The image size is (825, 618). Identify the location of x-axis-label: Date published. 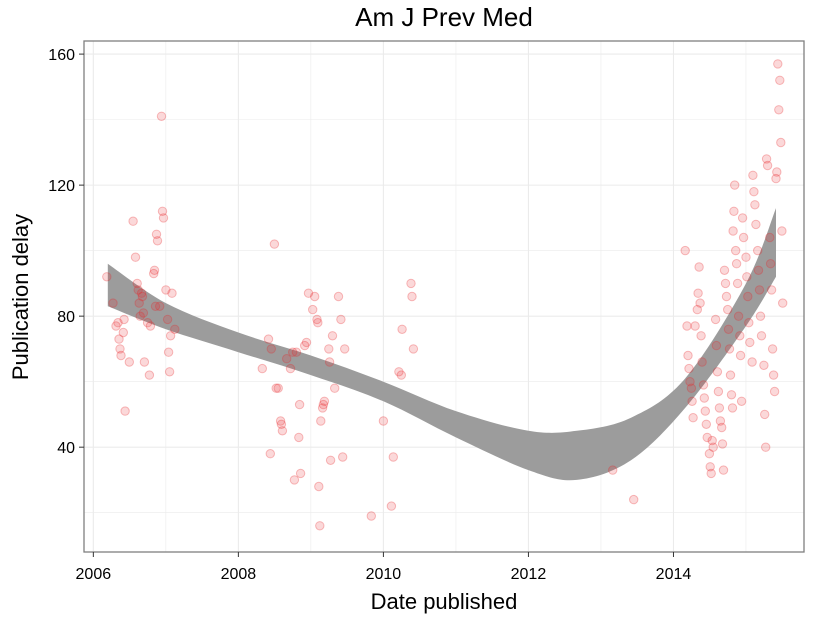
(444, 601).